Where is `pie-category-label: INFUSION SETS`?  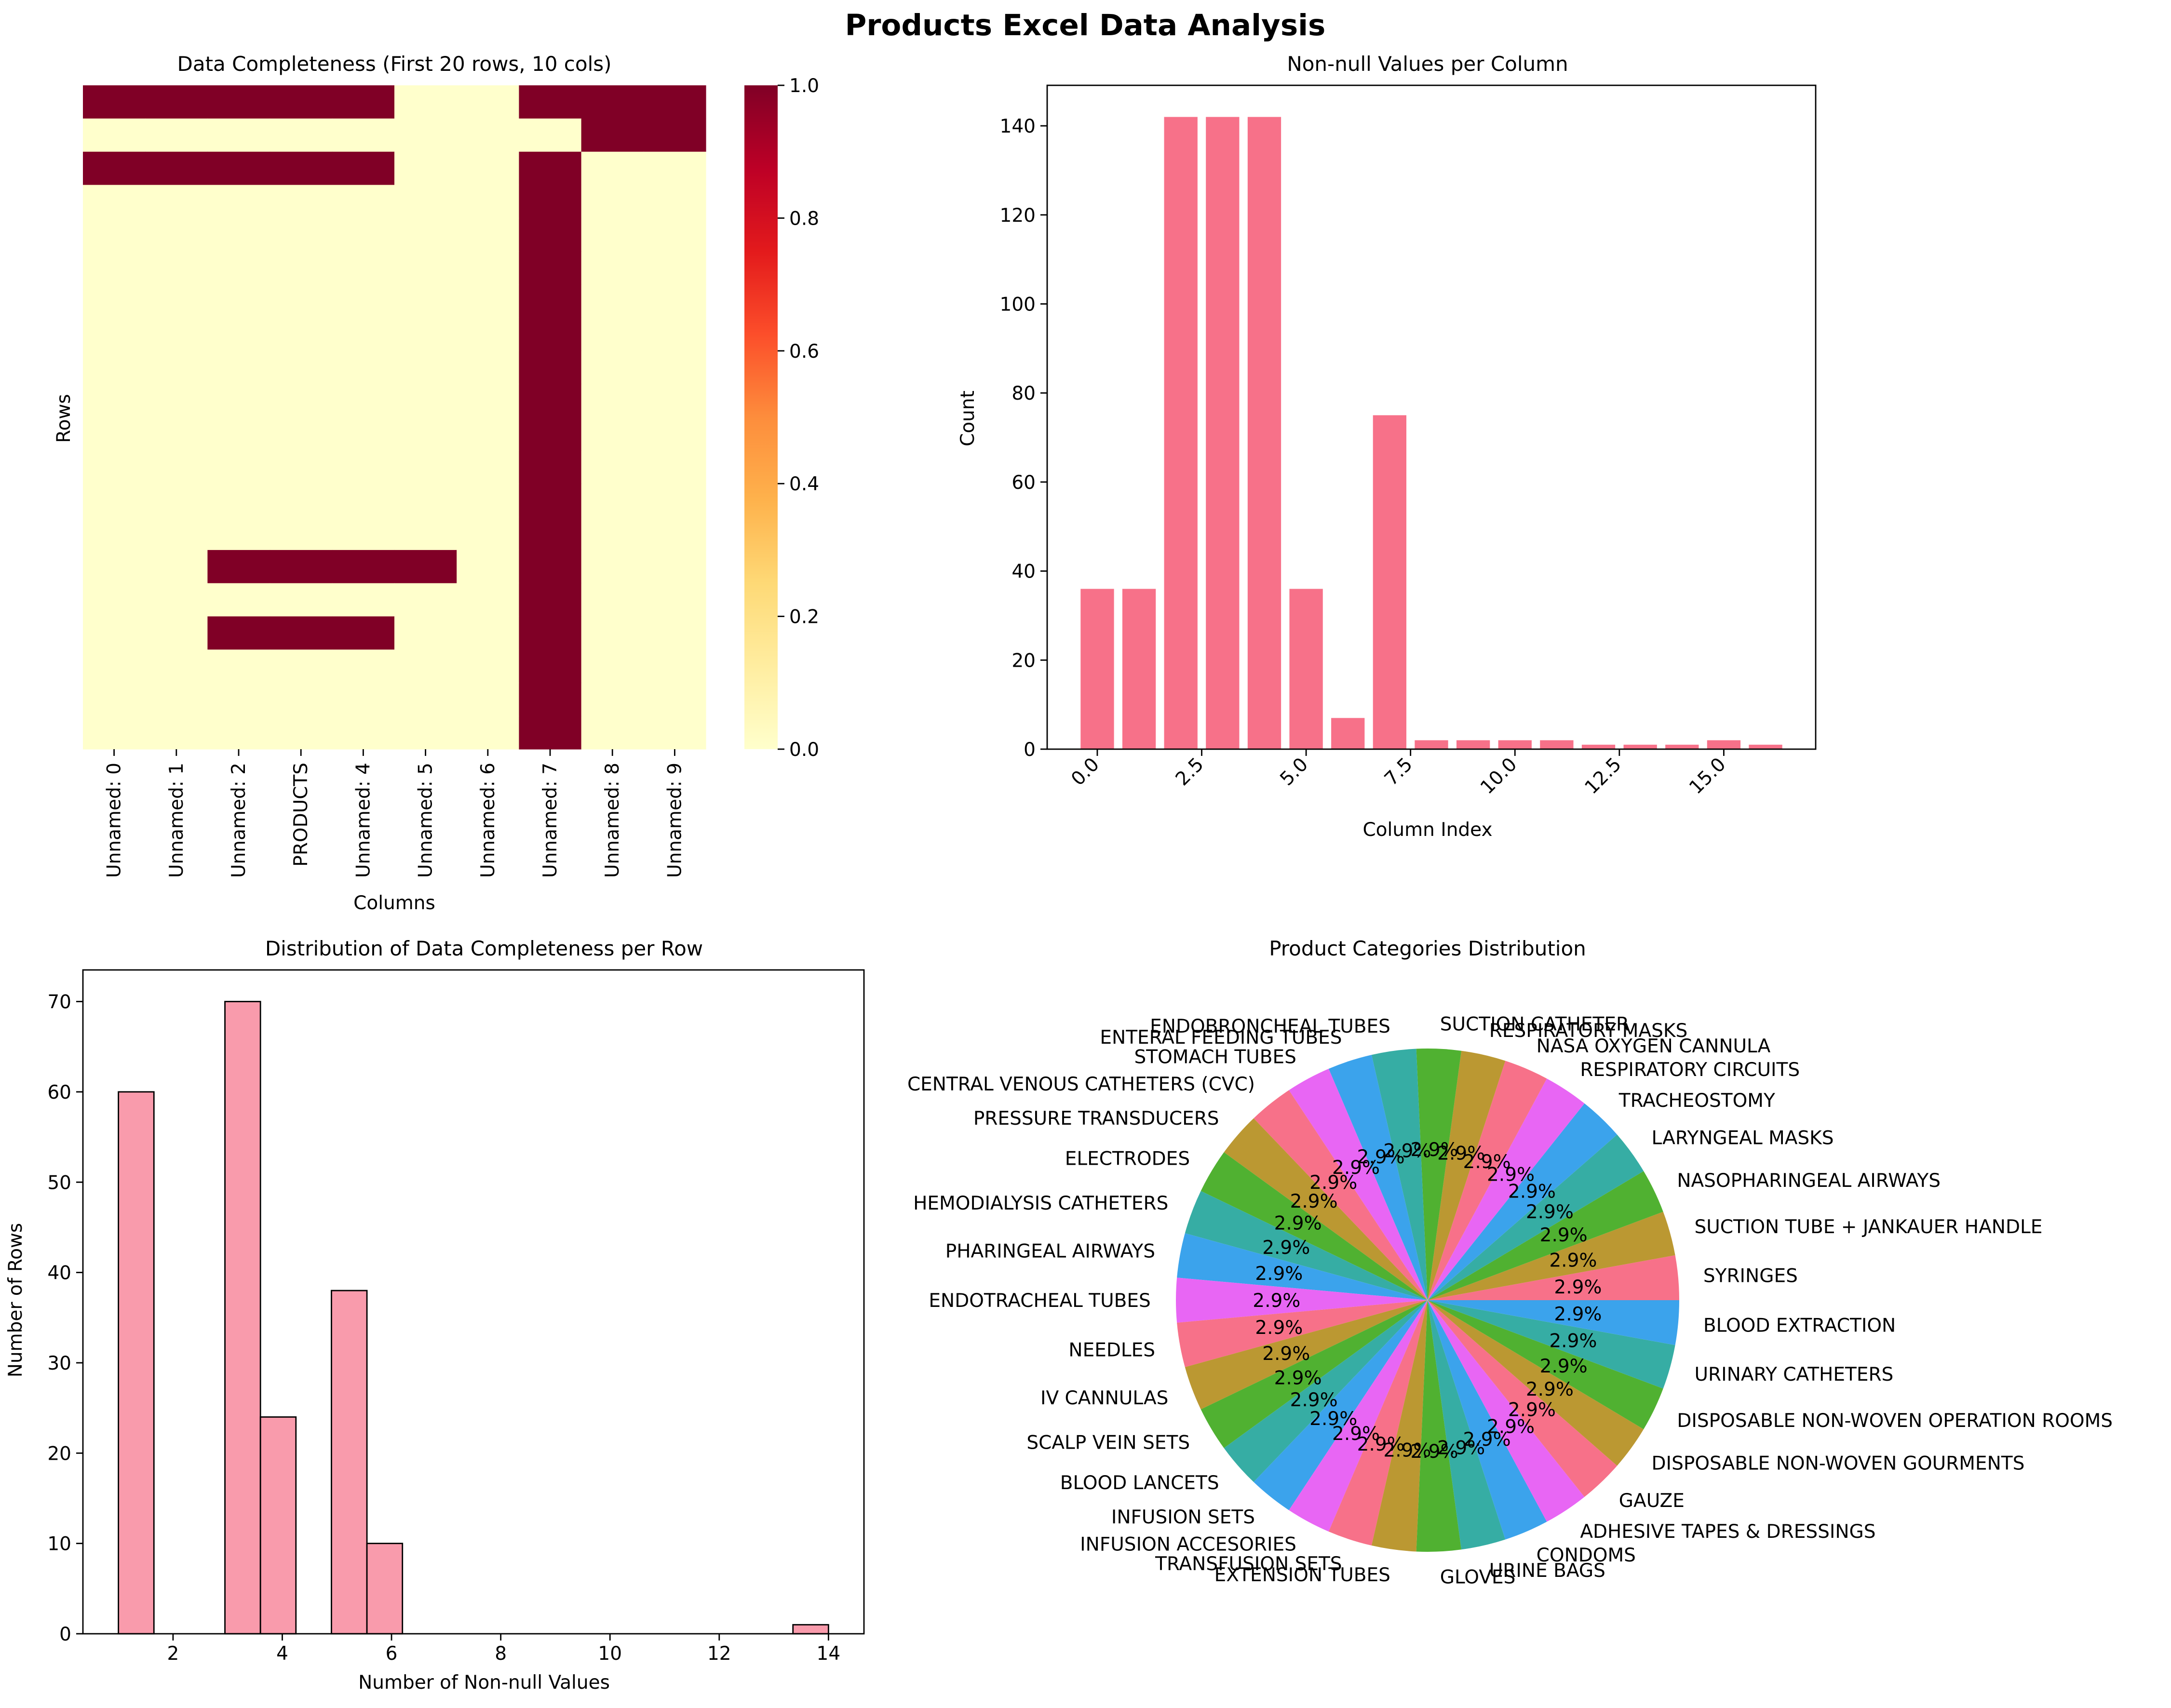 pie-category-label: INFUSION SETS is located at coordinates (1183, 1517).